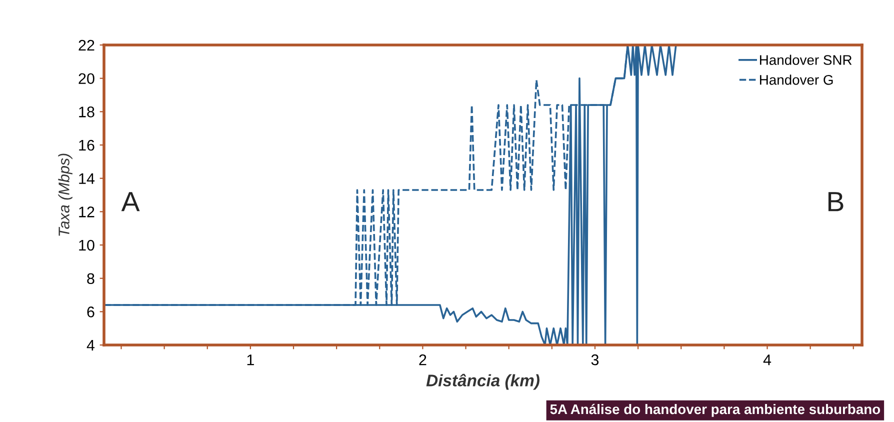  Describe the element at coordinates (483, 382) in the screenshot. I see `x-axis-title: Distância (km)` at that location.